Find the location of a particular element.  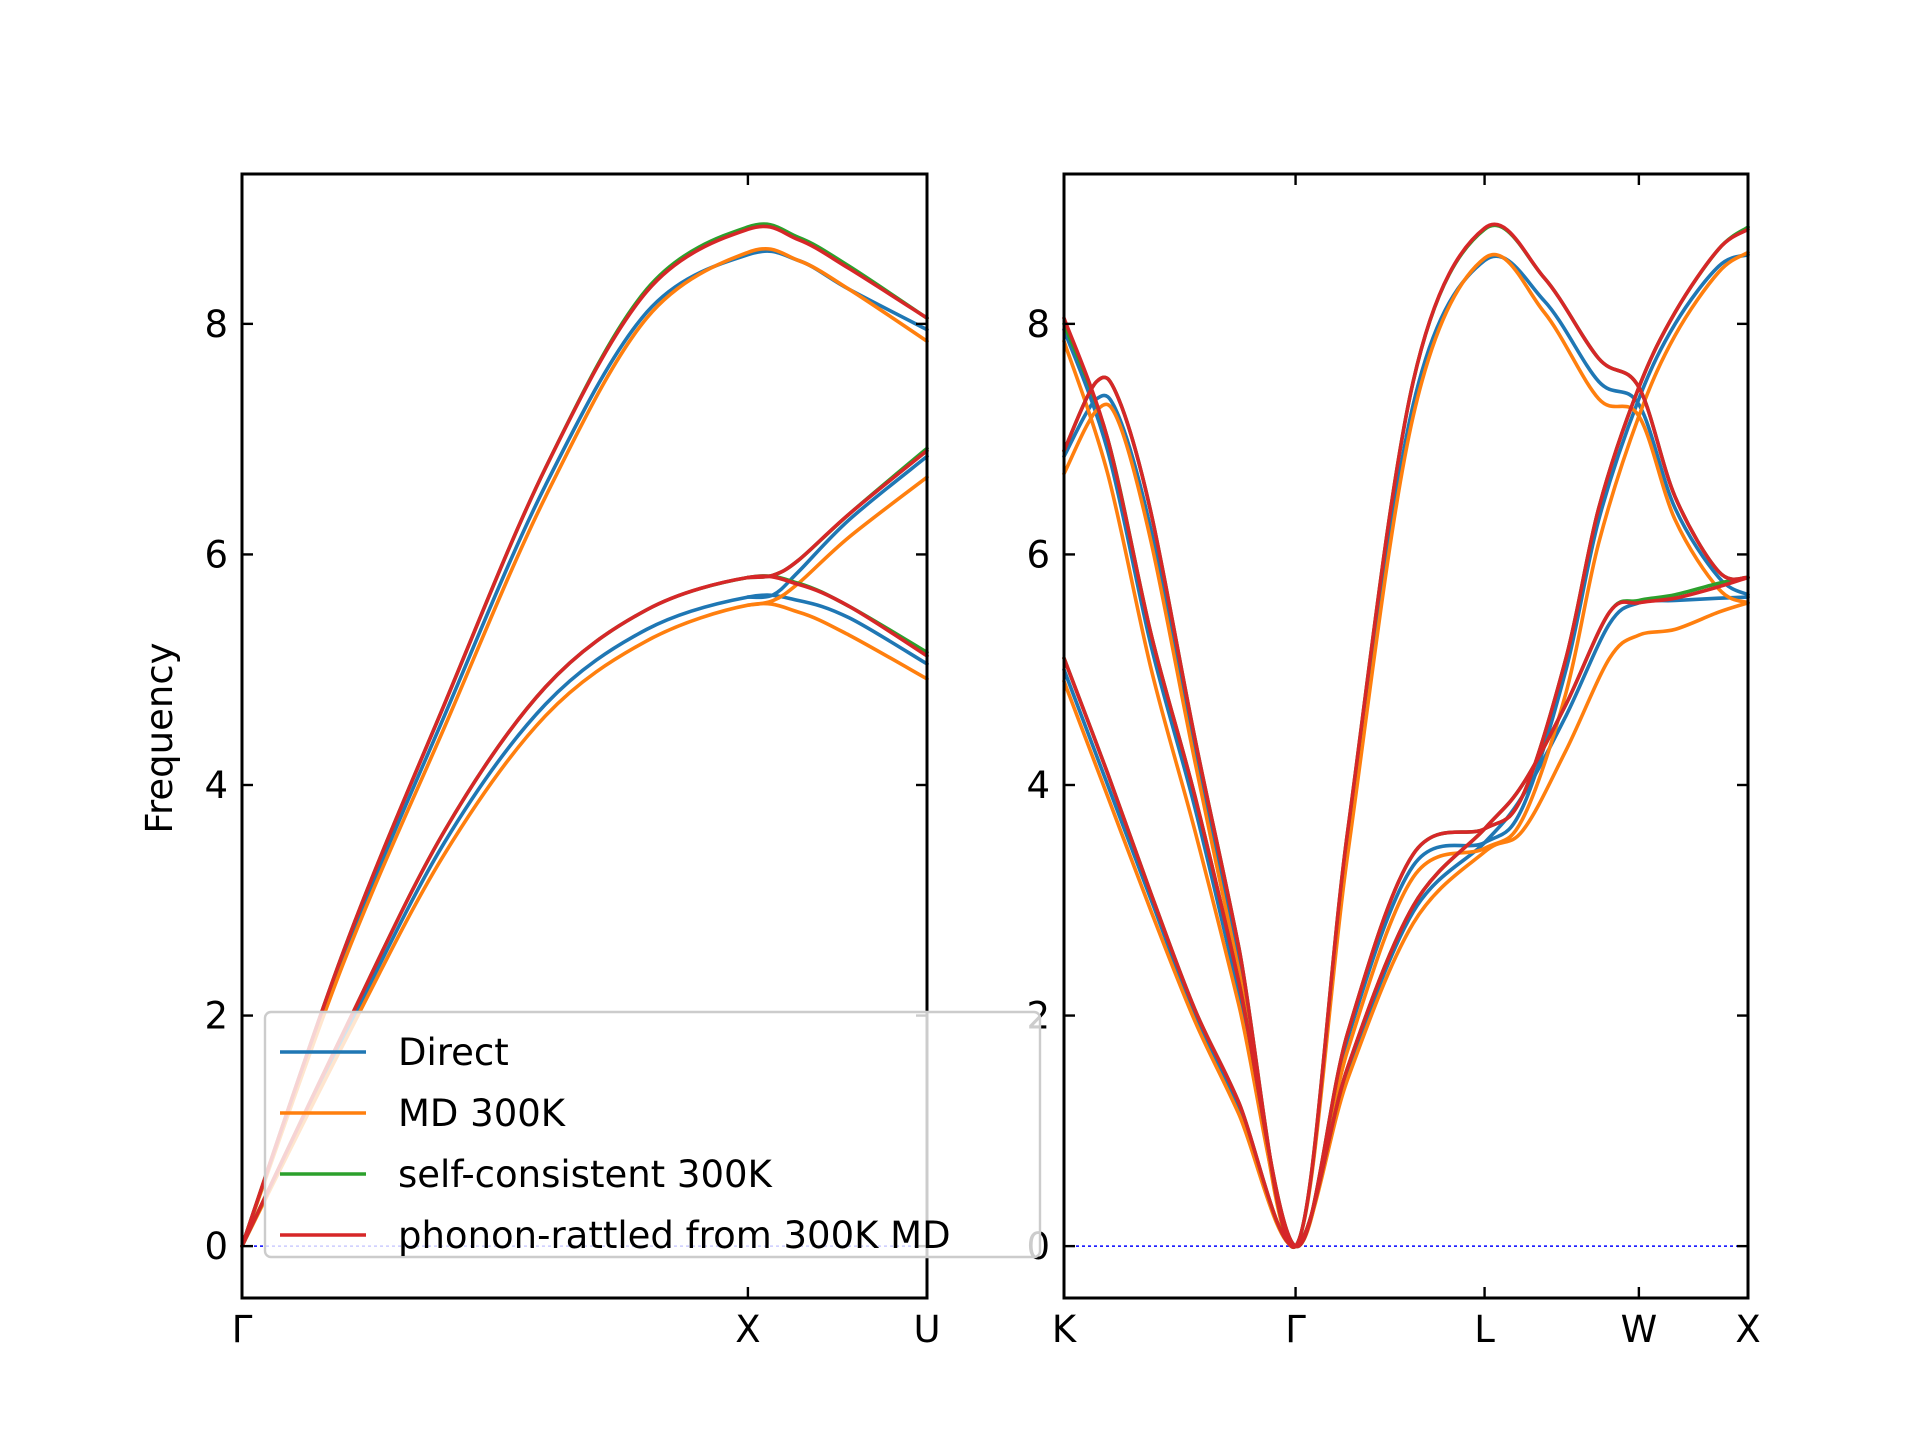

legend-label: Direct is located at coordinates (453, 1052).